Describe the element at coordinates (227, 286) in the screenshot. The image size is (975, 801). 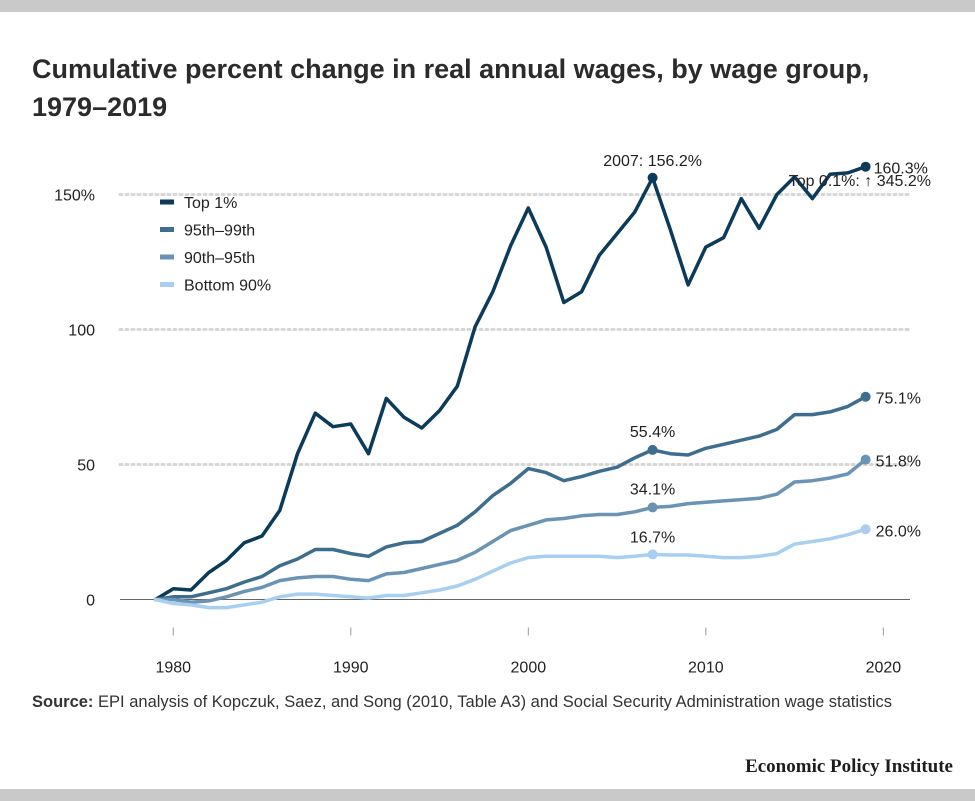
I see `legend-label-3: Bottom 90%` at that location.